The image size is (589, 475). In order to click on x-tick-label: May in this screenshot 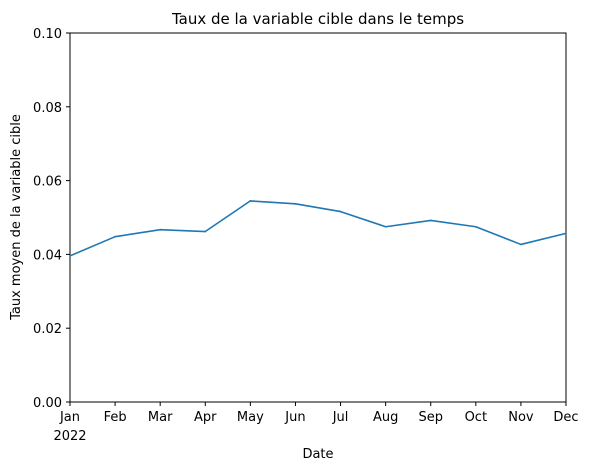, I will do `click(250, 417)`.